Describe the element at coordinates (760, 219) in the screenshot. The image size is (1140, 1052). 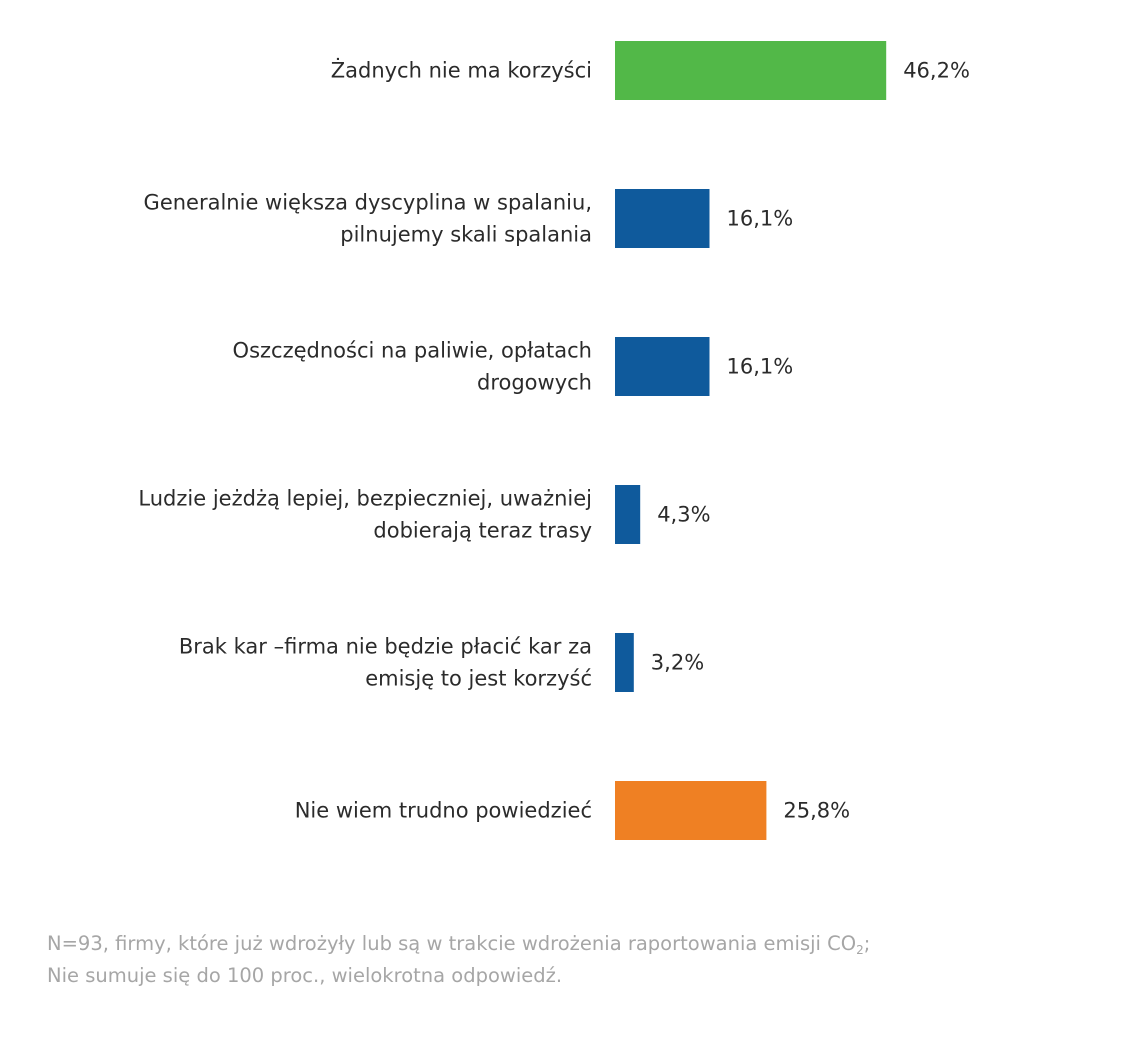
I see `value-label-2: 16,1%` at that location.